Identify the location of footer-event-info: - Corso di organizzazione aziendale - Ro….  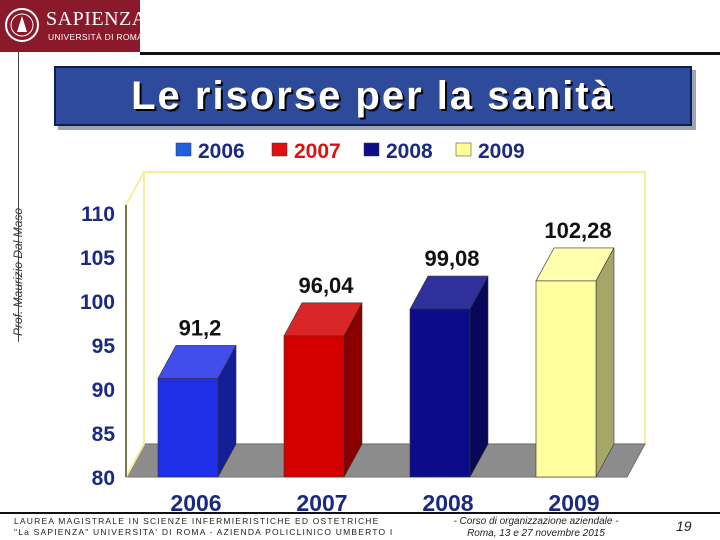
(536, 528).